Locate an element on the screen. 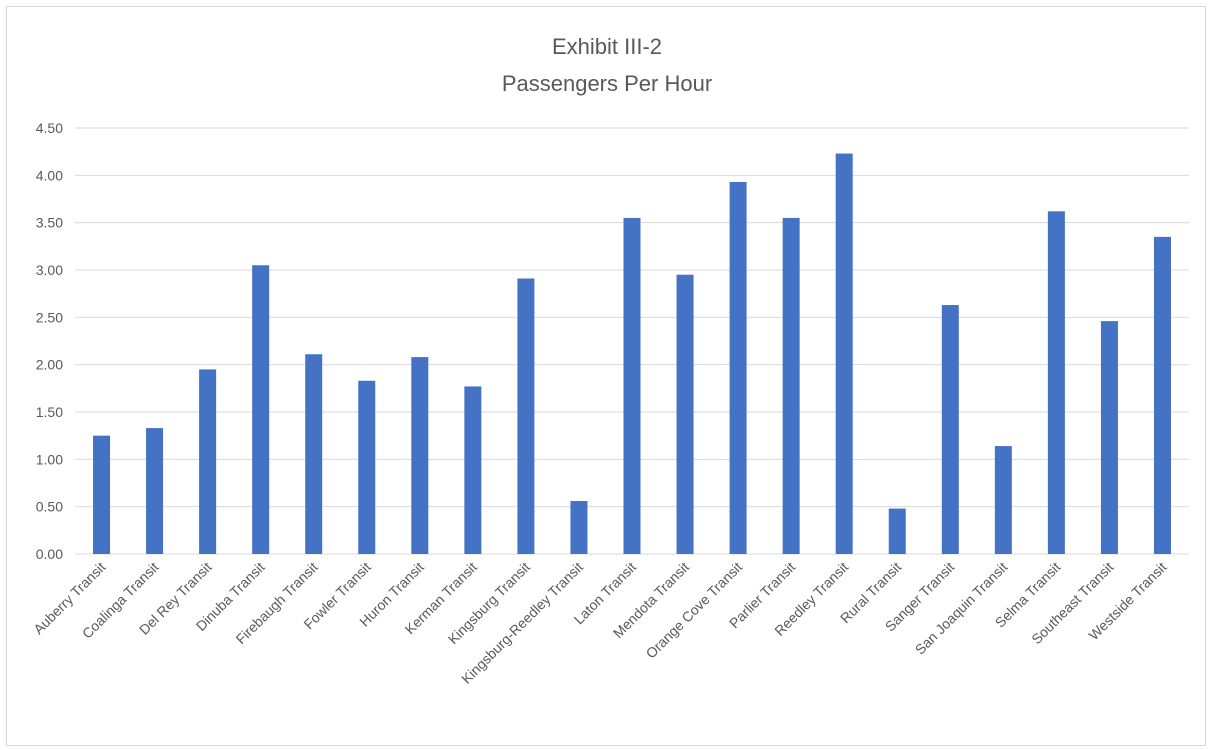 The image size is (1210, 750). y-axis-tick-labels: 0.00 0.50 1.00 1.50 2.00 2.50 3.00 3.50 4.00 4.50 is located at coordinates (49, 341).